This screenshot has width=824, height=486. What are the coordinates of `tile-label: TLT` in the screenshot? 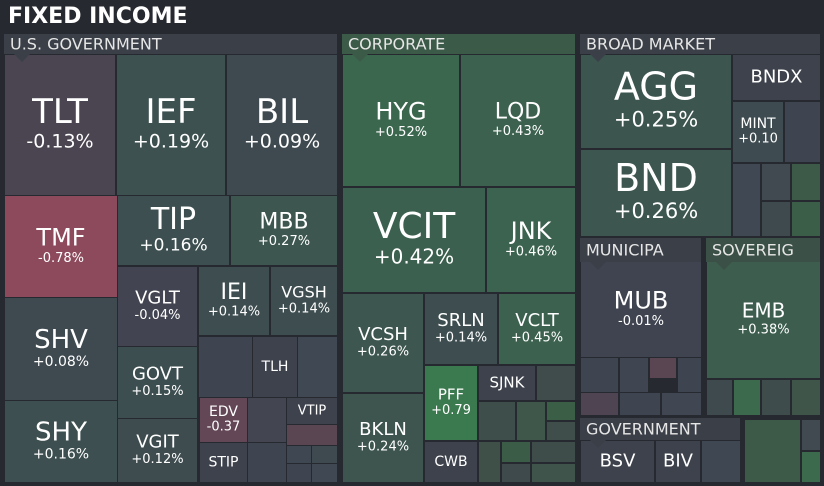 It's located at (59, 112).